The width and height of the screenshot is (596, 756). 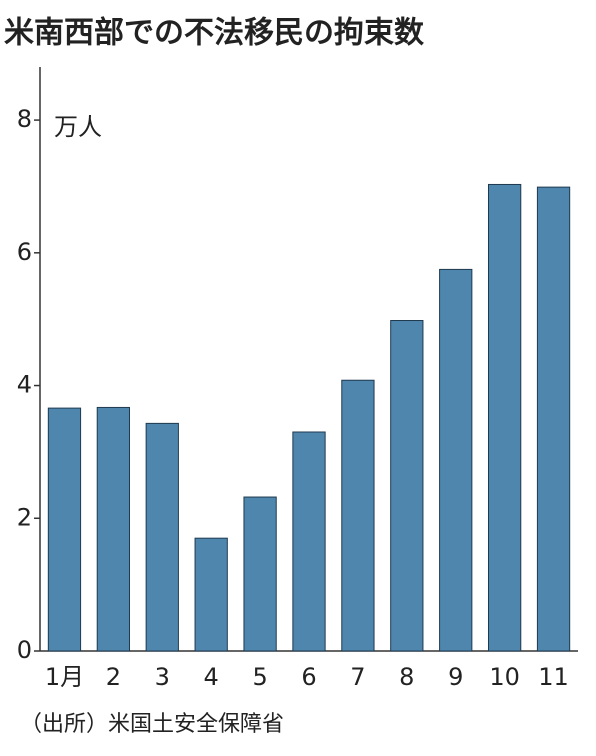 What do you see at coordinates (152, 724) in the screenshot?
I see `source: （出所）米国土安全保障省` at bounding box center [152, 724].